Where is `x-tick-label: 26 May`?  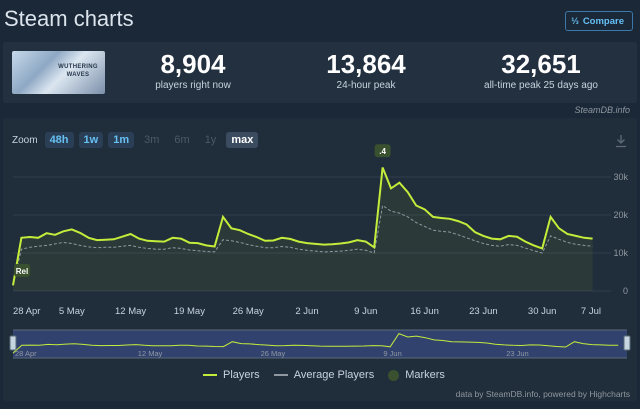
x-tick-label: 26 May is located at coordinates (248, 311).